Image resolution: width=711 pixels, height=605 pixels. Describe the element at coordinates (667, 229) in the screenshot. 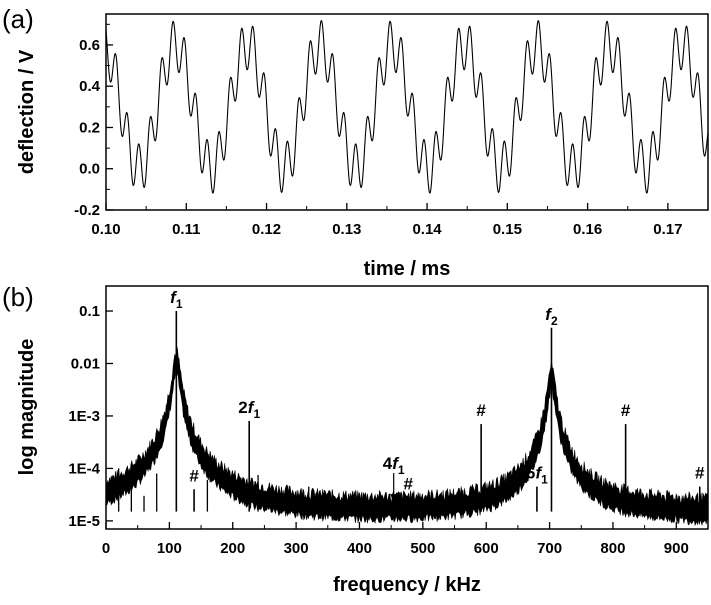

I see `chart-a-x-tick-label: 0.17` at that location.